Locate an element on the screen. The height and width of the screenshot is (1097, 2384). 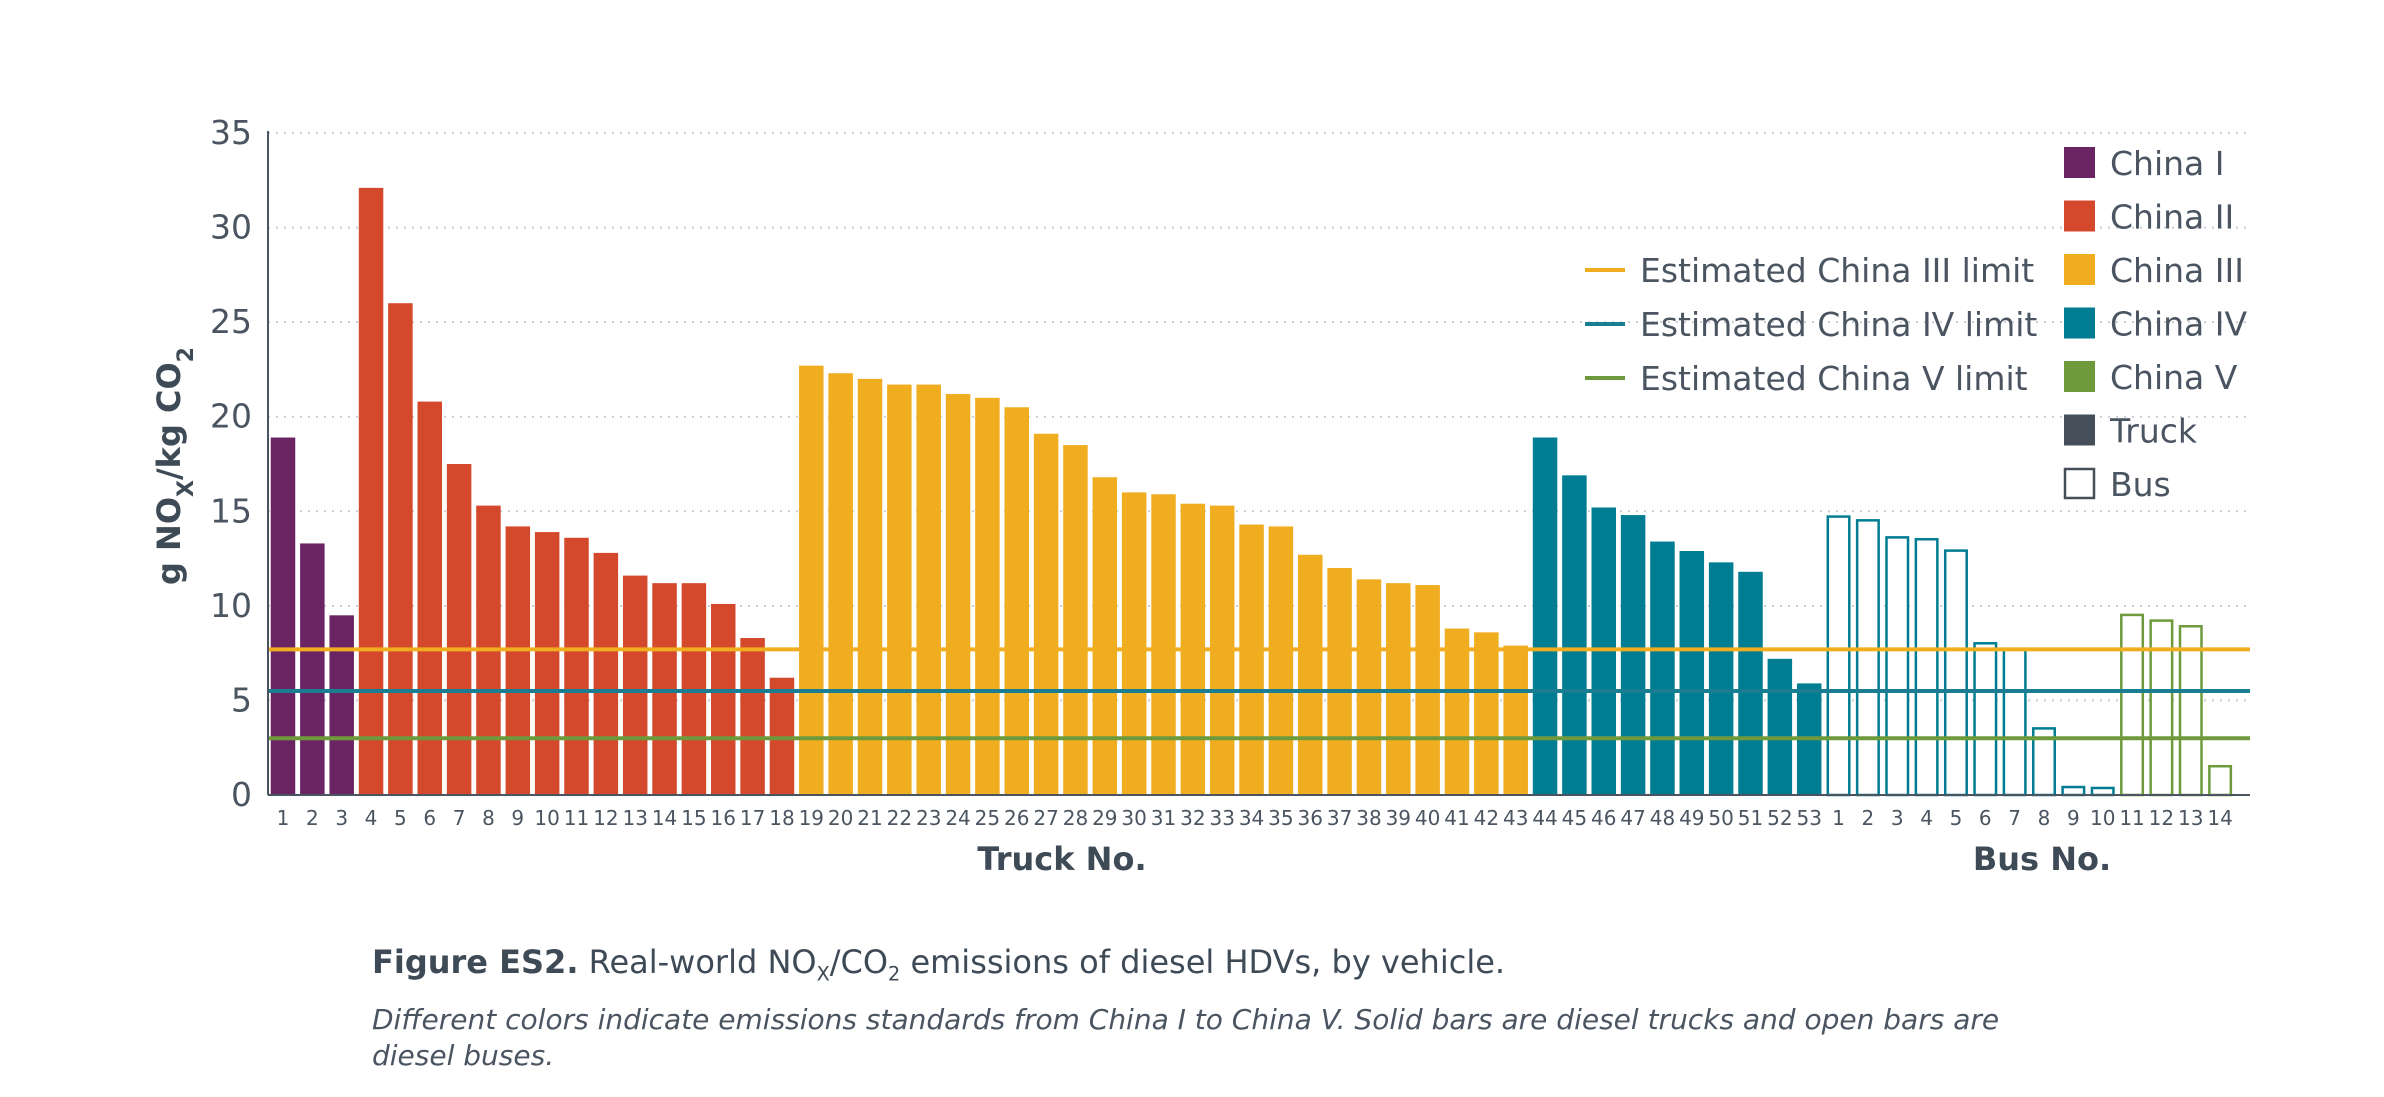
y-tick-labels: 0 5 10 15 20 25 30 35 is located at coordinates (231, 463).